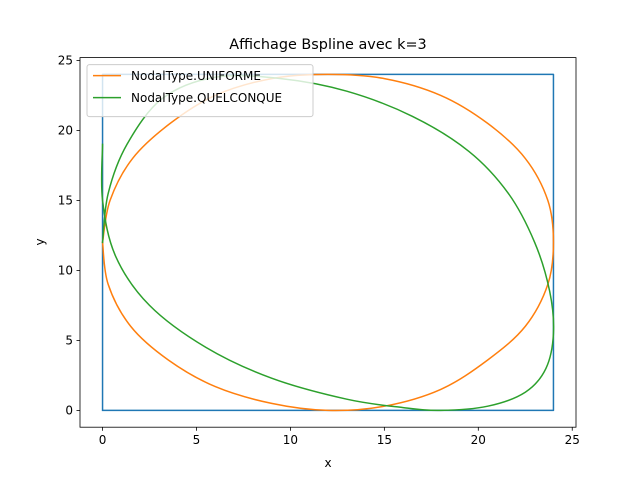 This screenshot has height=480, width=640. Describe the element at coordinates (69, 236) in the screenshot. I see `y-axis-ticks: 0 5 10 15 20 25` at that location.